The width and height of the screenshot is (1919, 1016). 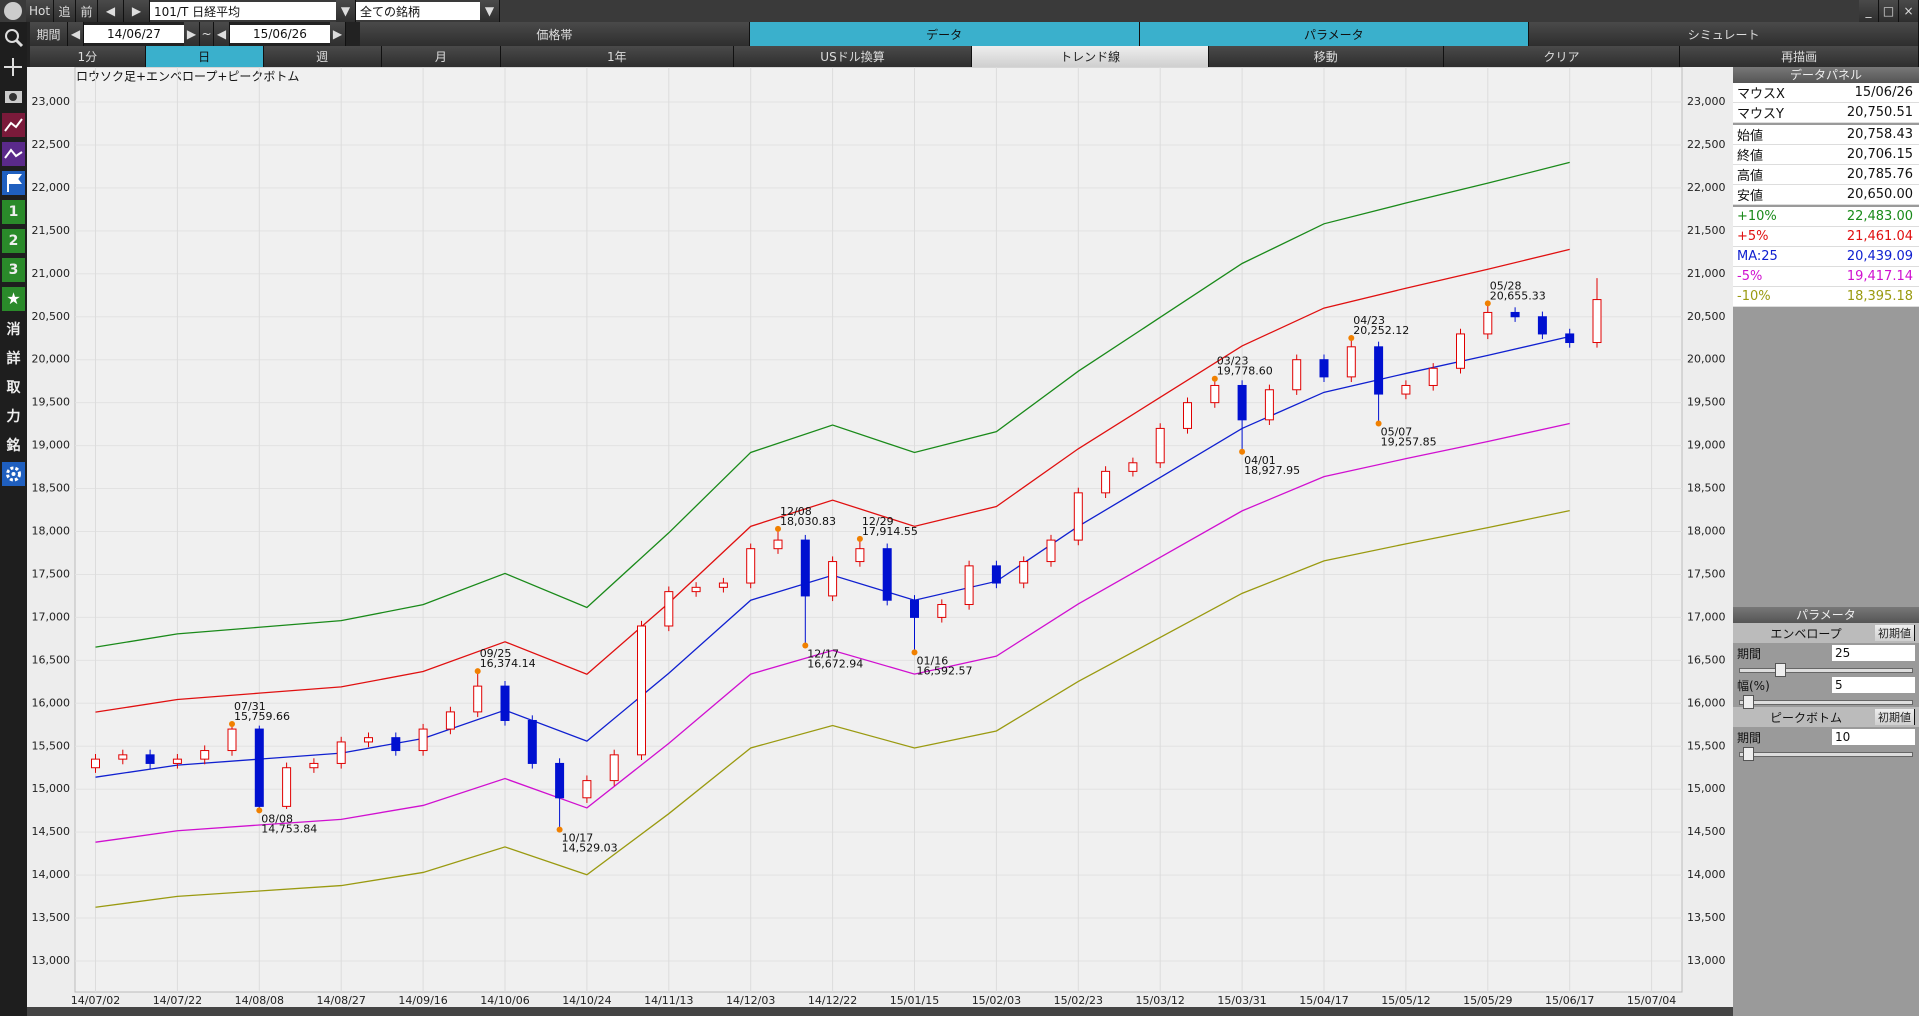 What do you see at coordinates (87, 11) in the screenshot?
I see `prev-button: 前` at bounding box center [87, 11].